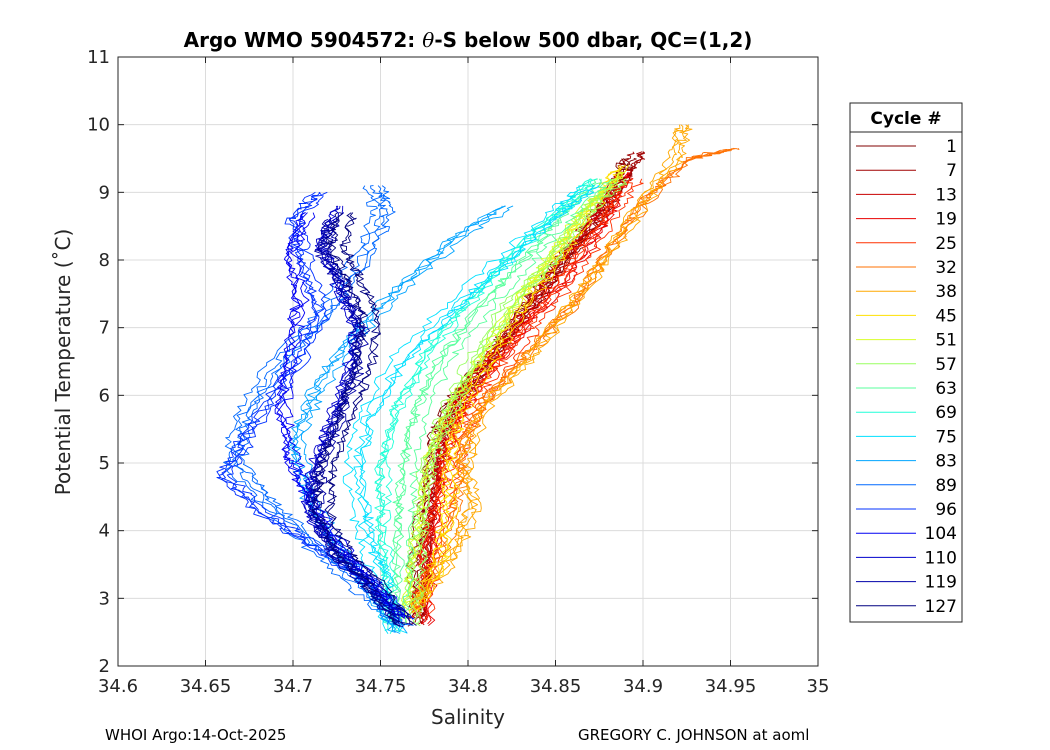 The image size is (1050, 750). Describe the element at coordinates (946, 341) in the screenshot. I see `legend-label-51: 51` at that location.